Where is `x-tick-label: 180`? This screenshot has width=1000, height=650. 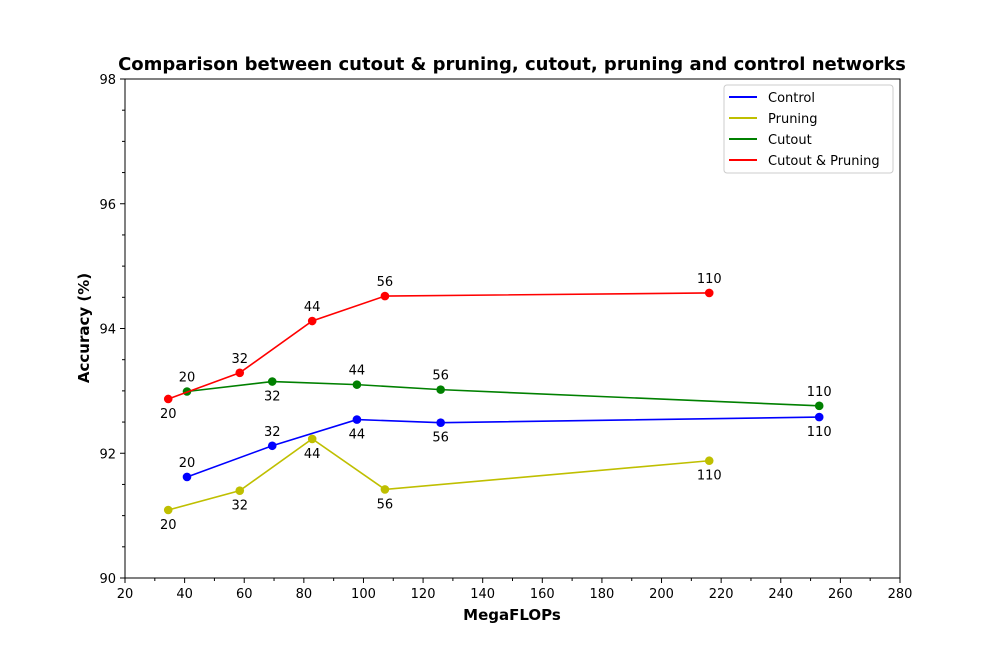
x-tick-label: 180 is located at coordinates (602, 594).